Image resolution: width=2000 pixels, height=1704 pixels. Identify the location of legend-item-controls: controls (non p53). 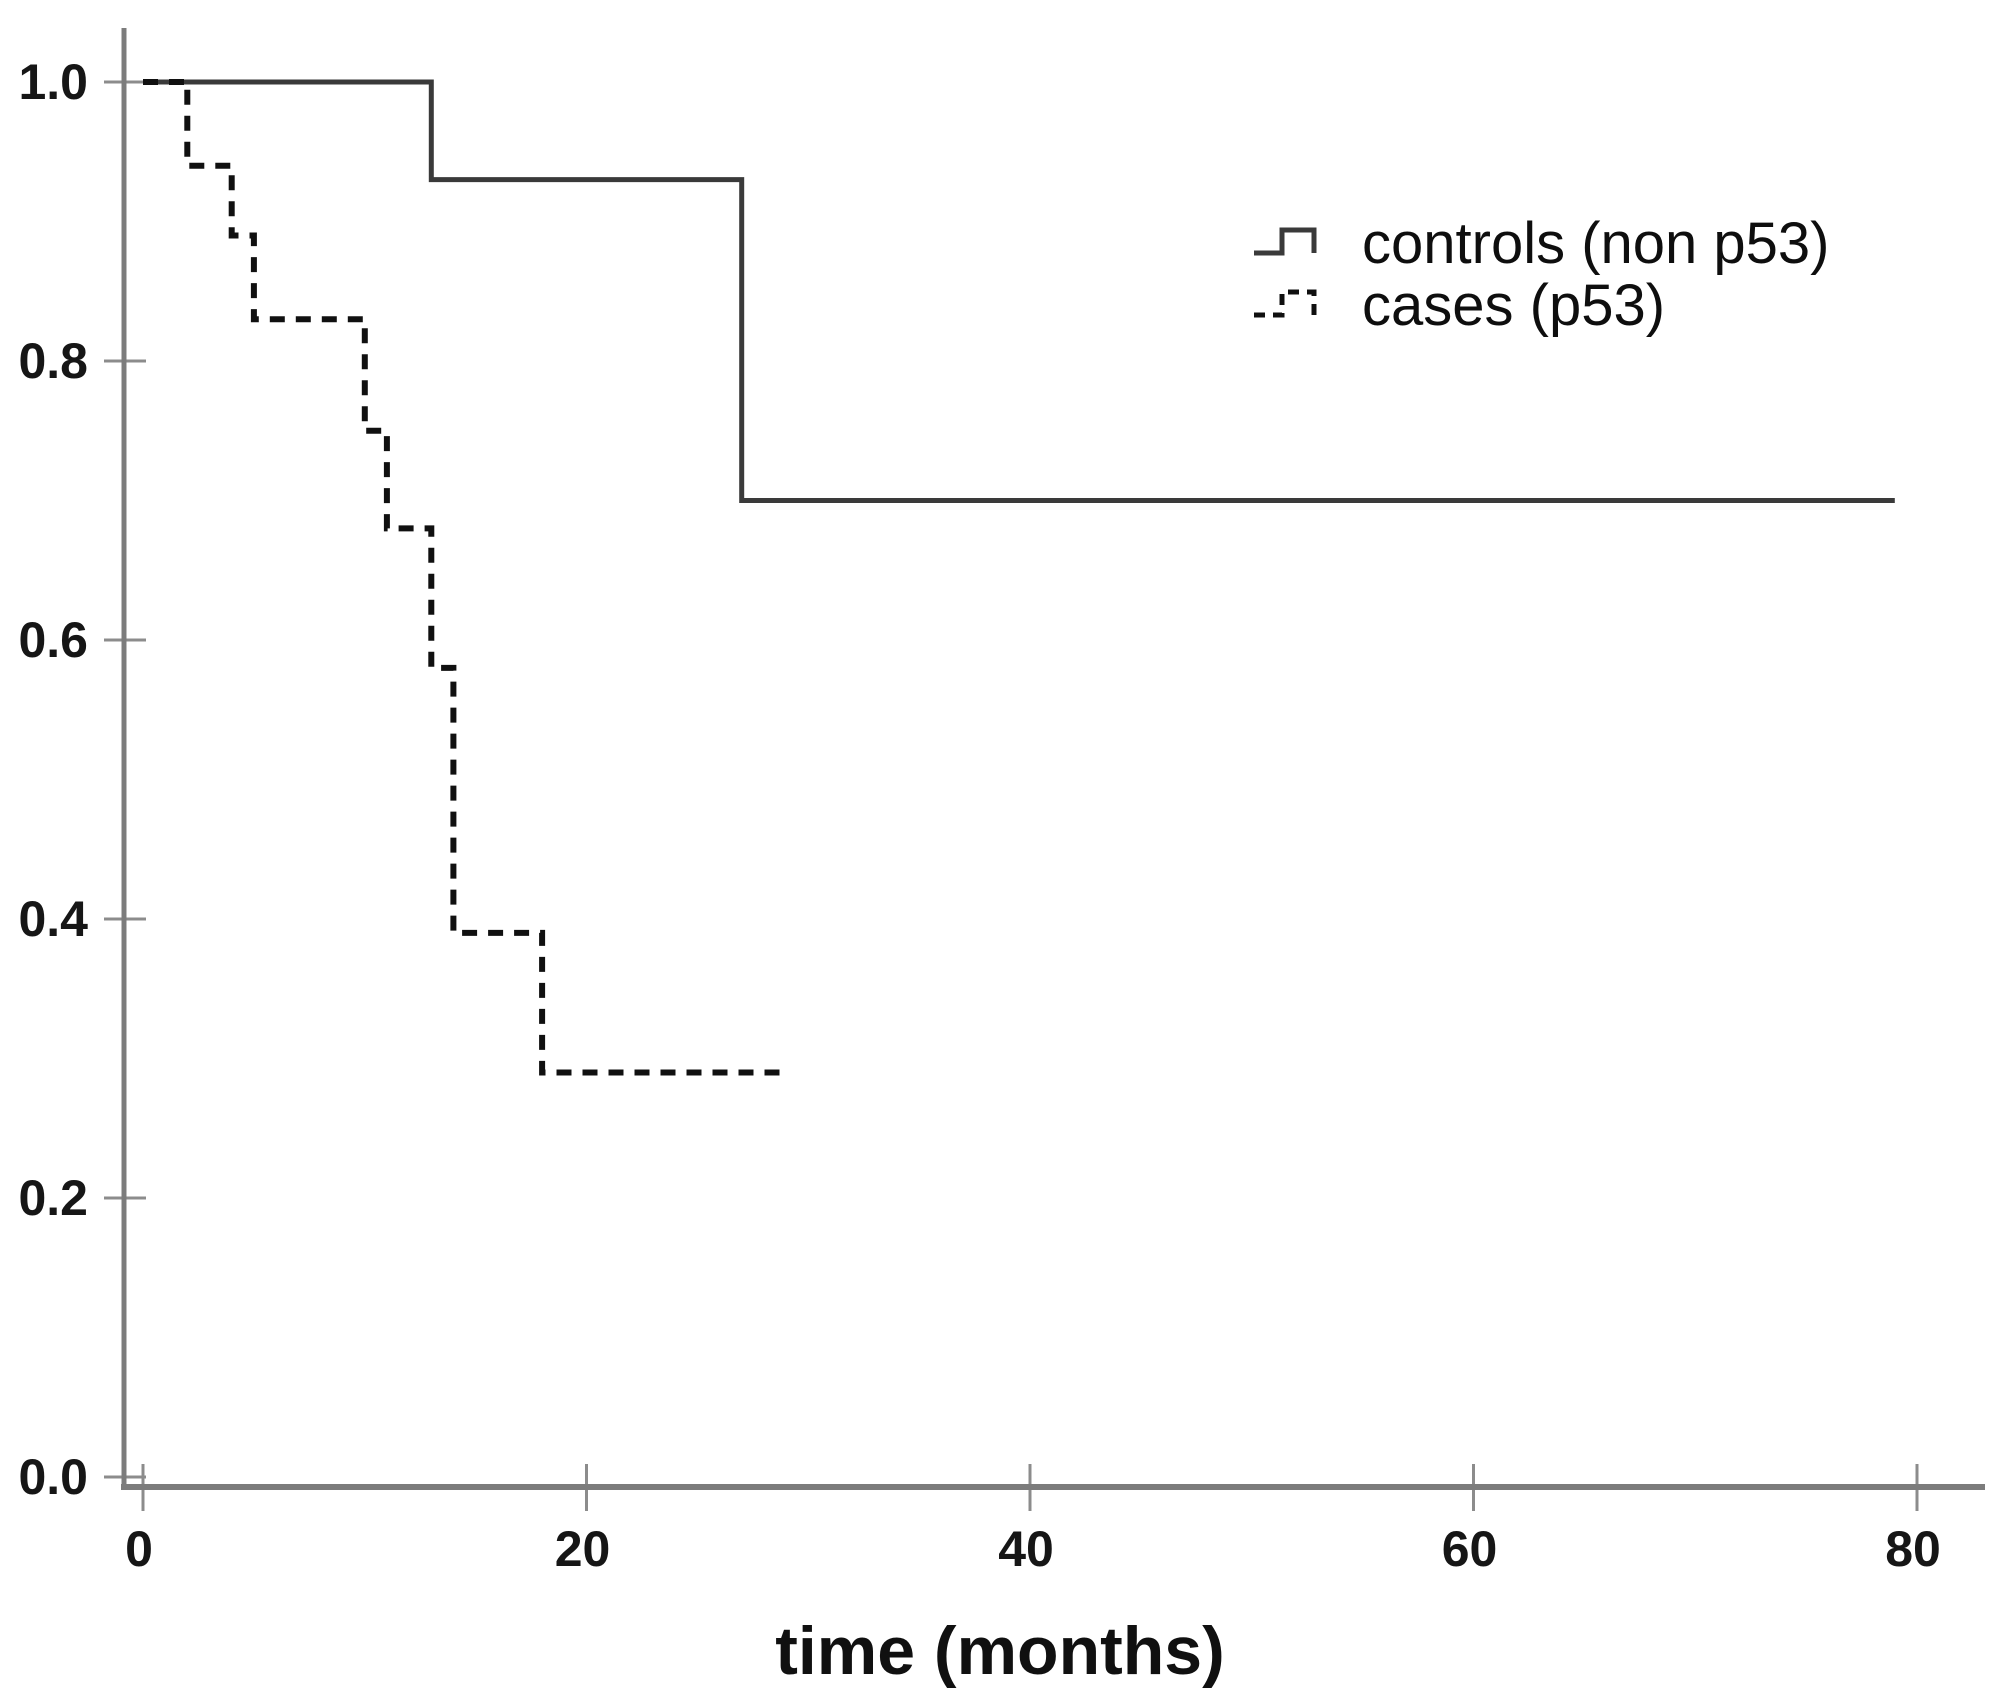
(1541, 243).